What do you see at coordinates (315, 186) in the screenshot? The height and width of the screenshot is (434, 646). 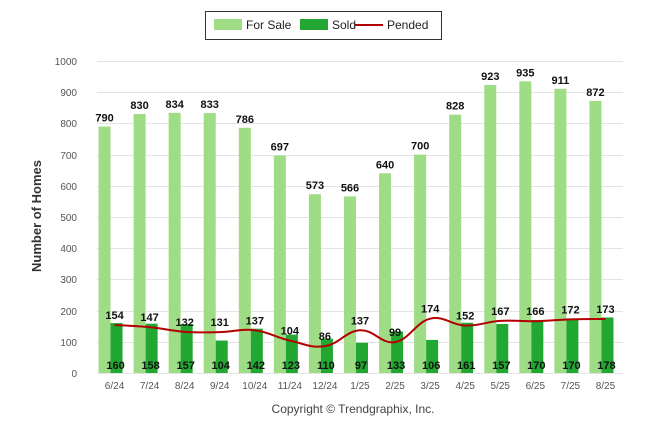 I see `data-label-for-sale: 573` at bounding box center [315, 186].